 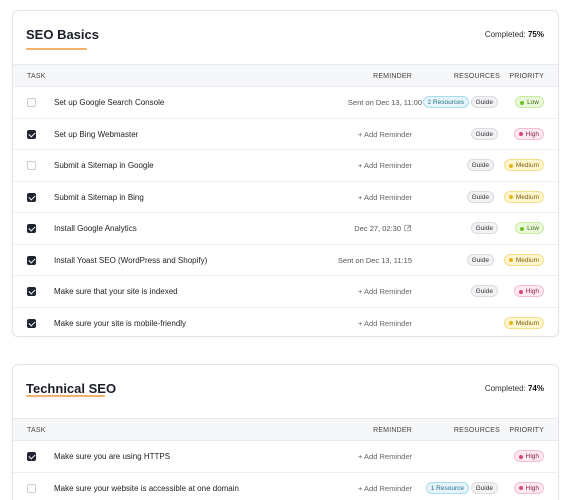 What do you see at coordinates (285, 37) in the screenshot?
I see `card-header: SEO Basics Completed: 75%` at bounding box center [285, 37].